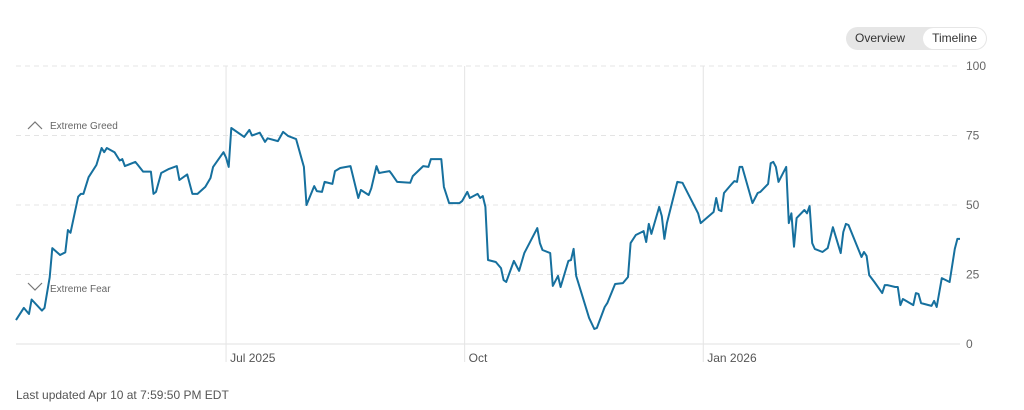  What do you see at coordinates (732, 358) in the screenshot?
I see `x-tick-label: Jan 2026` at bounding box center [732, 358].